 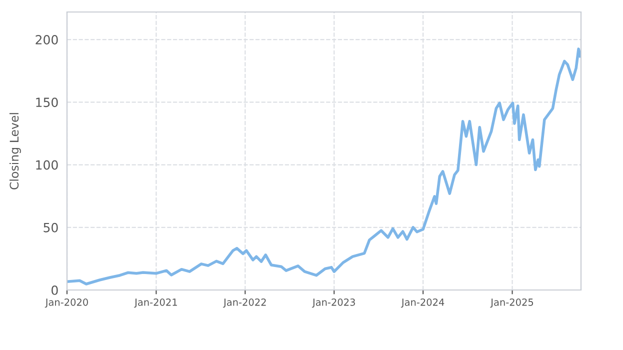 What do you see at coordinates (51, 227) in the screenshot?
I see `y-tick-label: 50` at bounding box center [51, 227].